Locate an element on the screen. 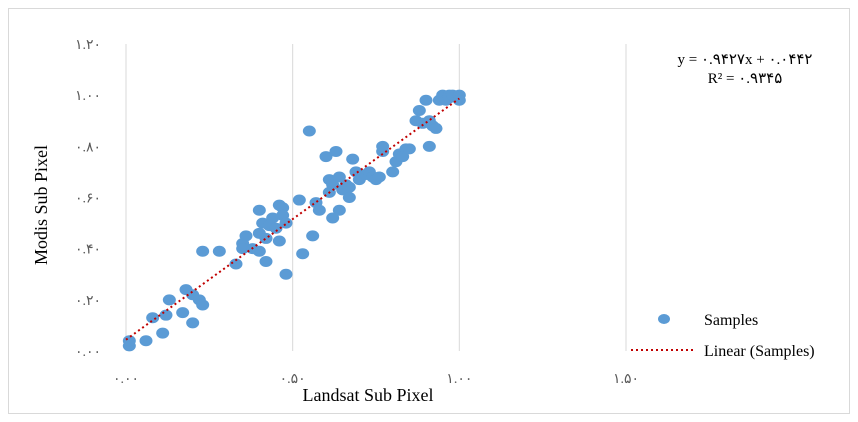 The width and height of the screenshot is (858, 422). x-axis-title: Landsat Sub Pixel is located at coordinates (368, 395).